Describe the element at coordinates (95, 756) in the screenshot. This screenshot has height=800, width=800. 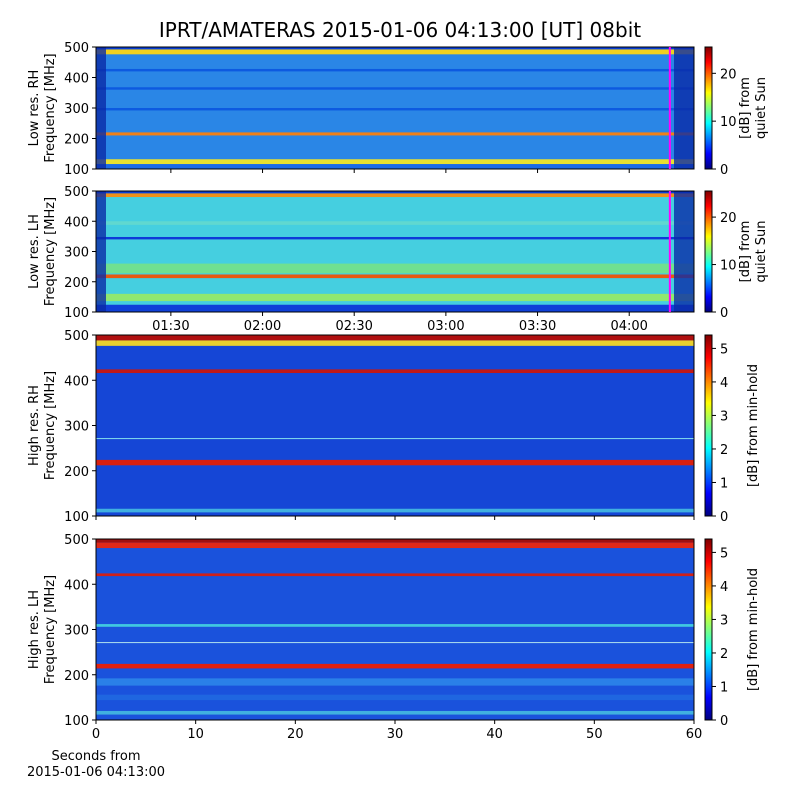
I see `x-axis-label: Seconds from` at that location.